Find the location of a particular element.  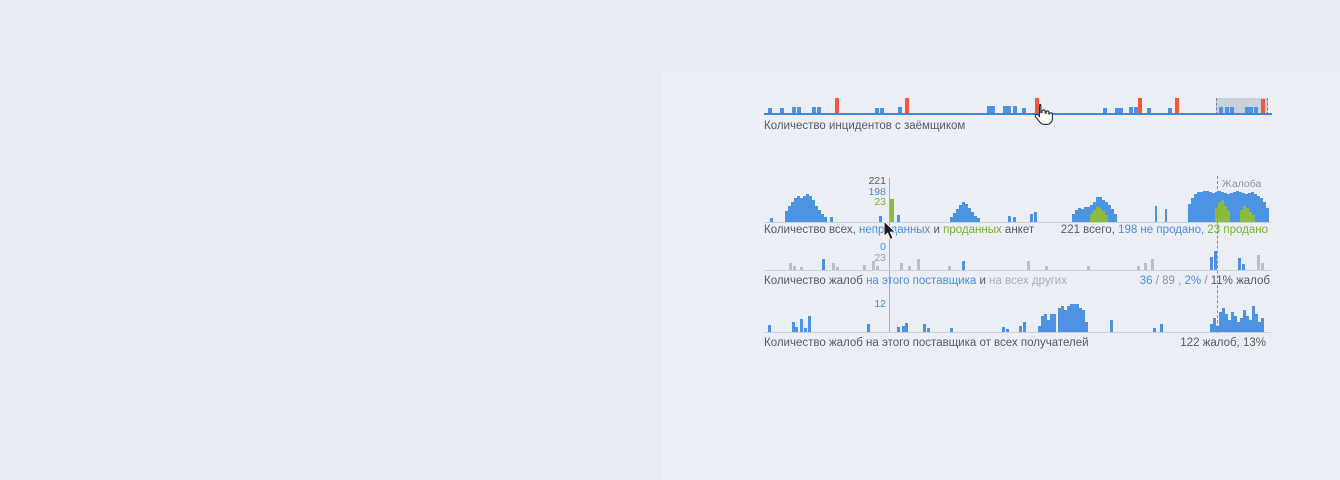

chart-complaints-recipients-baseline is located at coordinates (1017, 332).